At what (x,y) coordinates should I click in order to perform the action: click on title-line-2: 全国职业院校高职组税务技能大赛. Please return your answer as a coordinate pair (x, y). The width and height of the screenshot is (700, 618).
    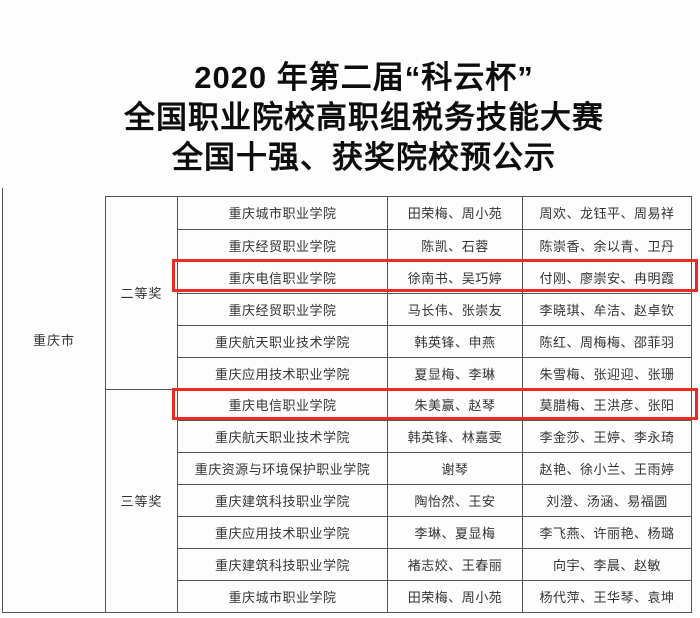
    Looking at the image, I should click on (364, 117).